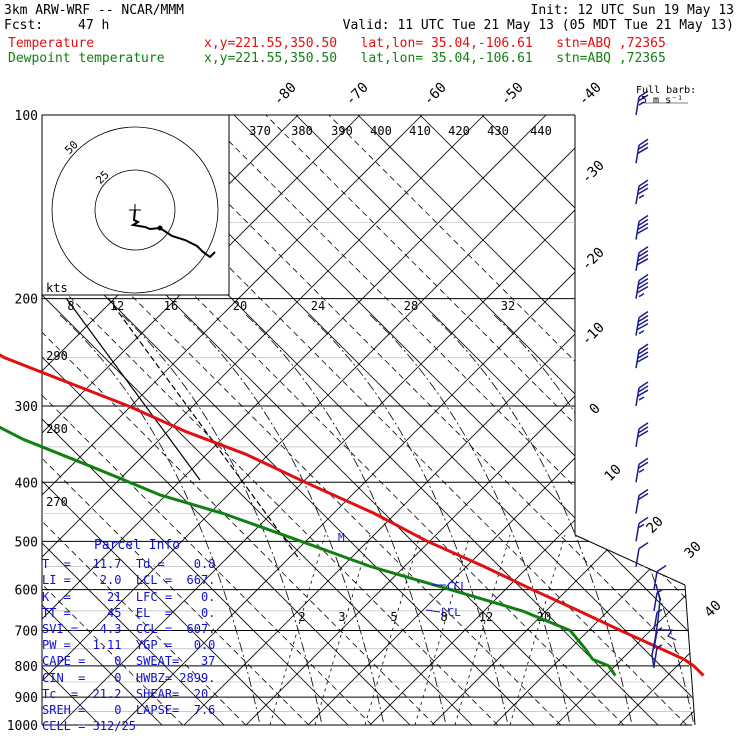 The height and width of the screenshot is (740, 740). What do you see at coordinates (57, 356) in the screenshot?
I see `moist-adiabat-label: 290` at bounding box center [57, 356].